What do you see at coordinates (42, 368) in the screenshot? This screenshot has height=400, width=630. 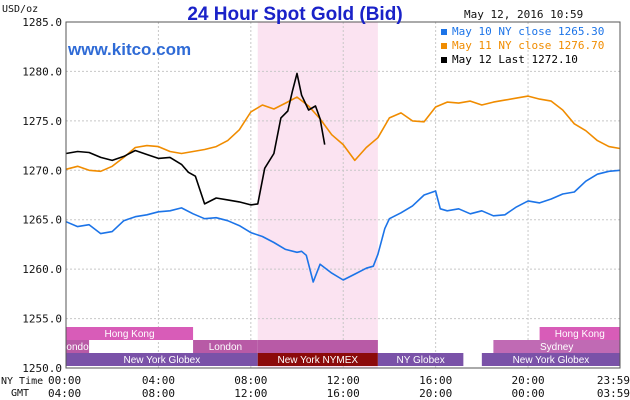 I see `y-tick-label: 1250.0` at bounding box center [42, 368].